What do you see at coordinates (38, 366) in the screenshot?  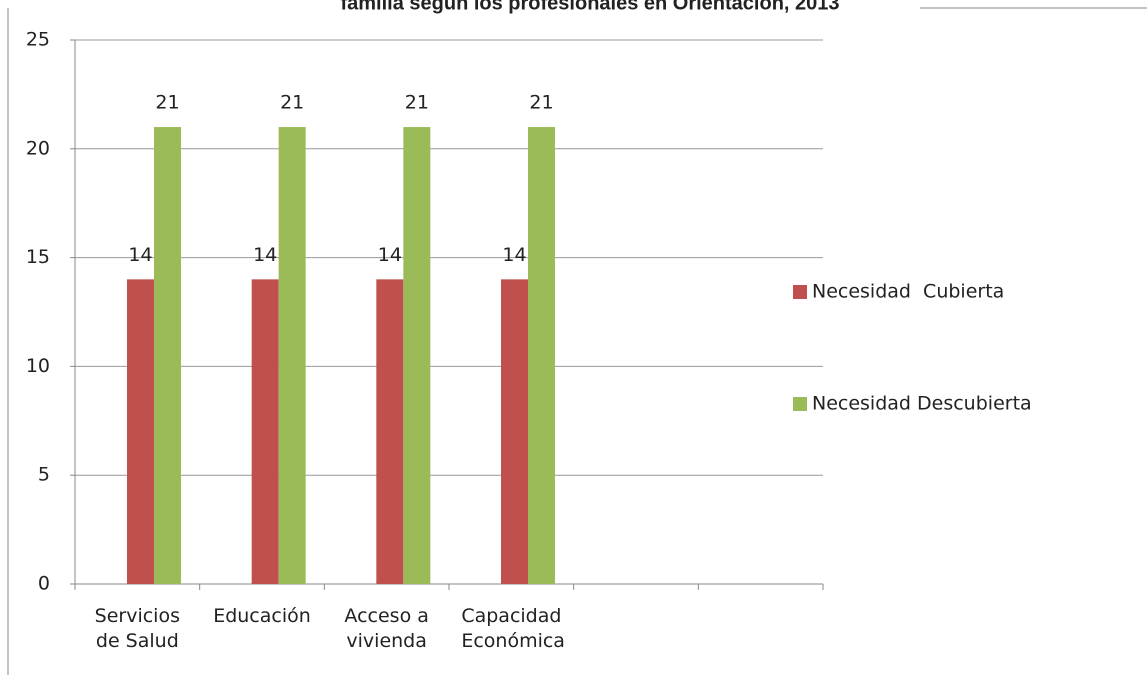 I see `y-tick-label: 10` at bounding box center [38, 366].